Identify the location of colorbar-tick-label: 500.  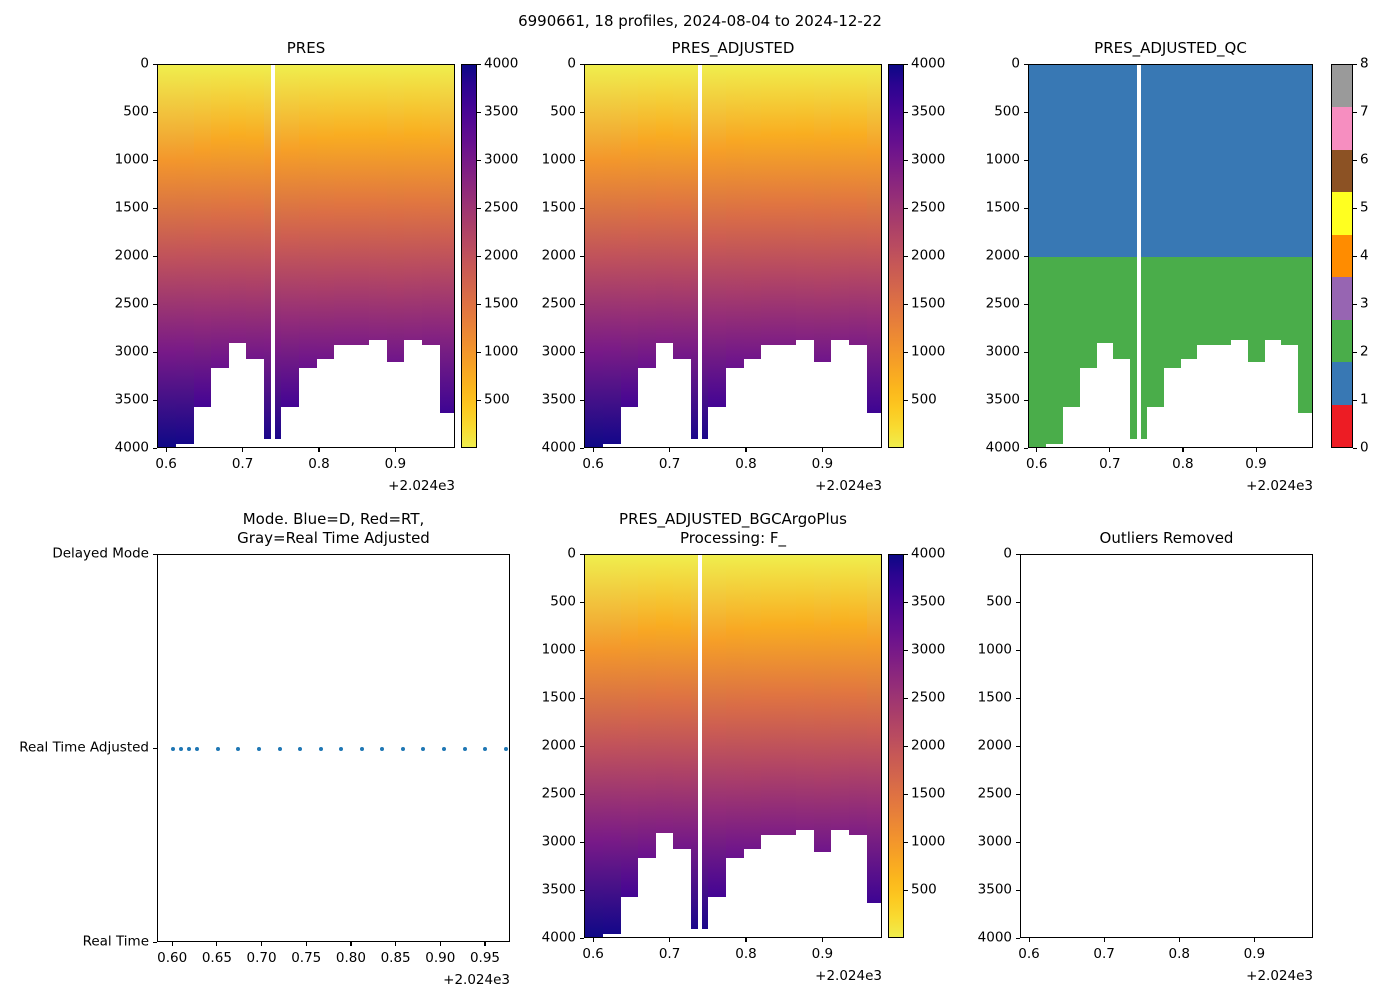
(497, 399).